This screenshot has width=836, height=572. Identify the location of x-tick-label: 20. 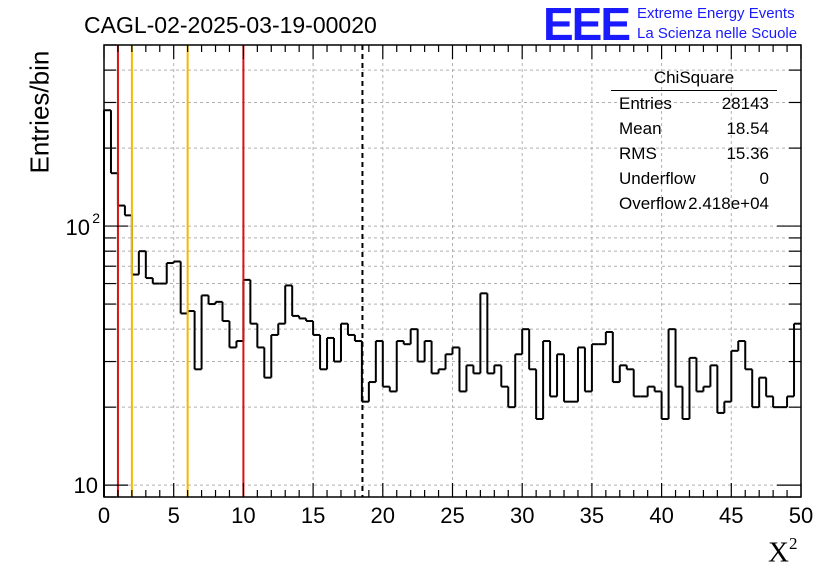
(383, 515).